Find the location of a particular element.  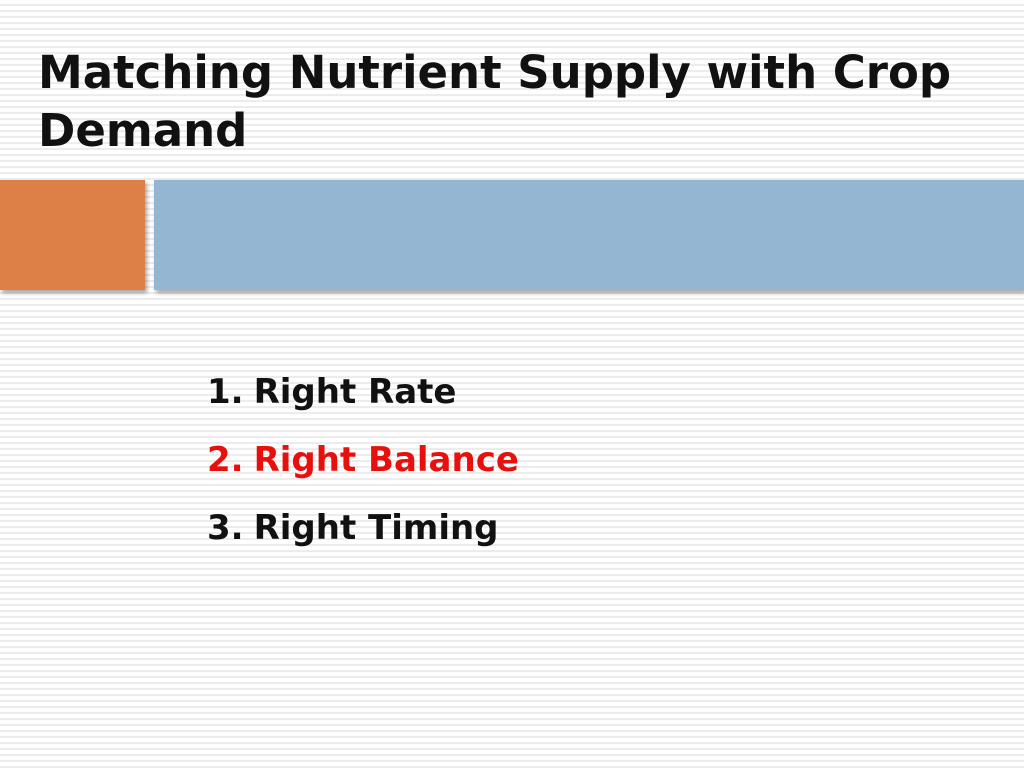

item-number: 1. is located at coordinates (225, 392).